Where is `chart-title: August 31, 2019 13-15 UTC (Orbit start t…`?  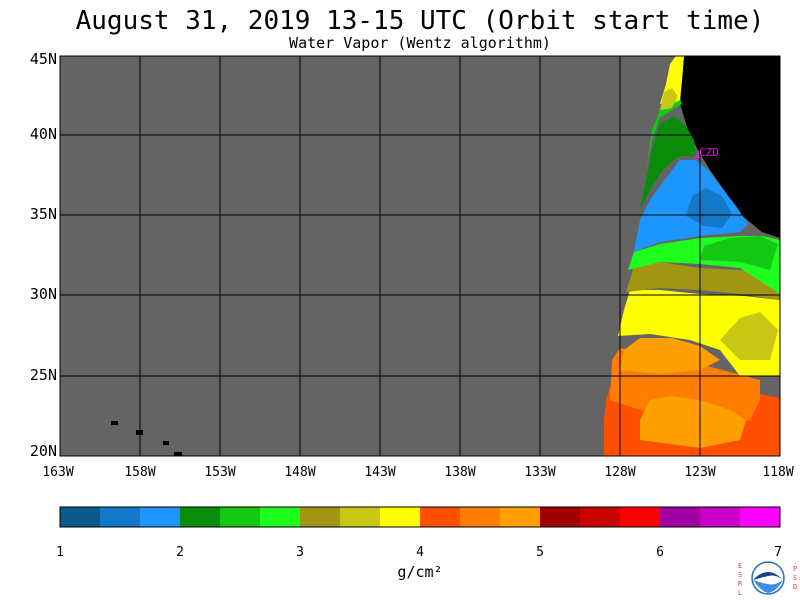 chart-title: August 31, 2019 13-15 UTC (Orbit start t… is located at coordinates (420, 21).